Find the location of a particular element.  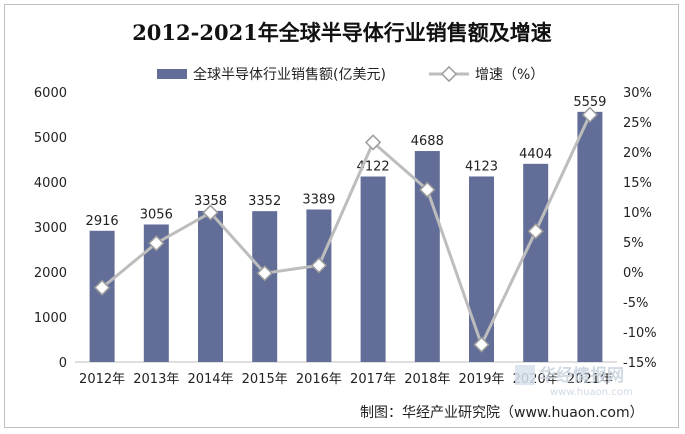

bar-value-label: 5559 is located at coordinates (589, 102).